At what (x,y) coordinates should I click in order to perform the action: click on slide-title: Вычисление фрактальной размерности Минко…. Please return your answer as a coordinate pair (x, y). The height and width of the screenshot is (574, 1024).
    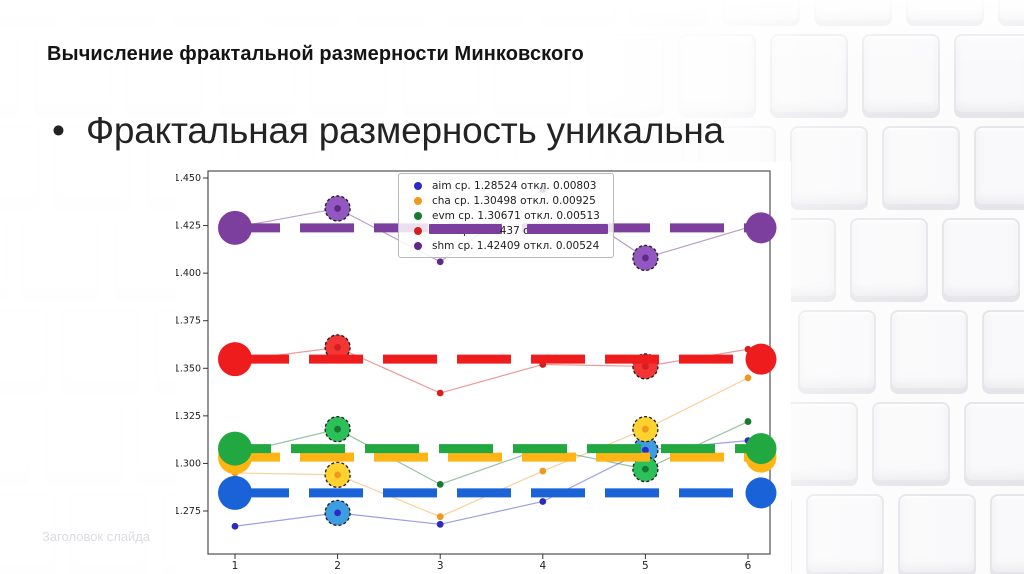
    Looking at the image, I should click on (315, 54).